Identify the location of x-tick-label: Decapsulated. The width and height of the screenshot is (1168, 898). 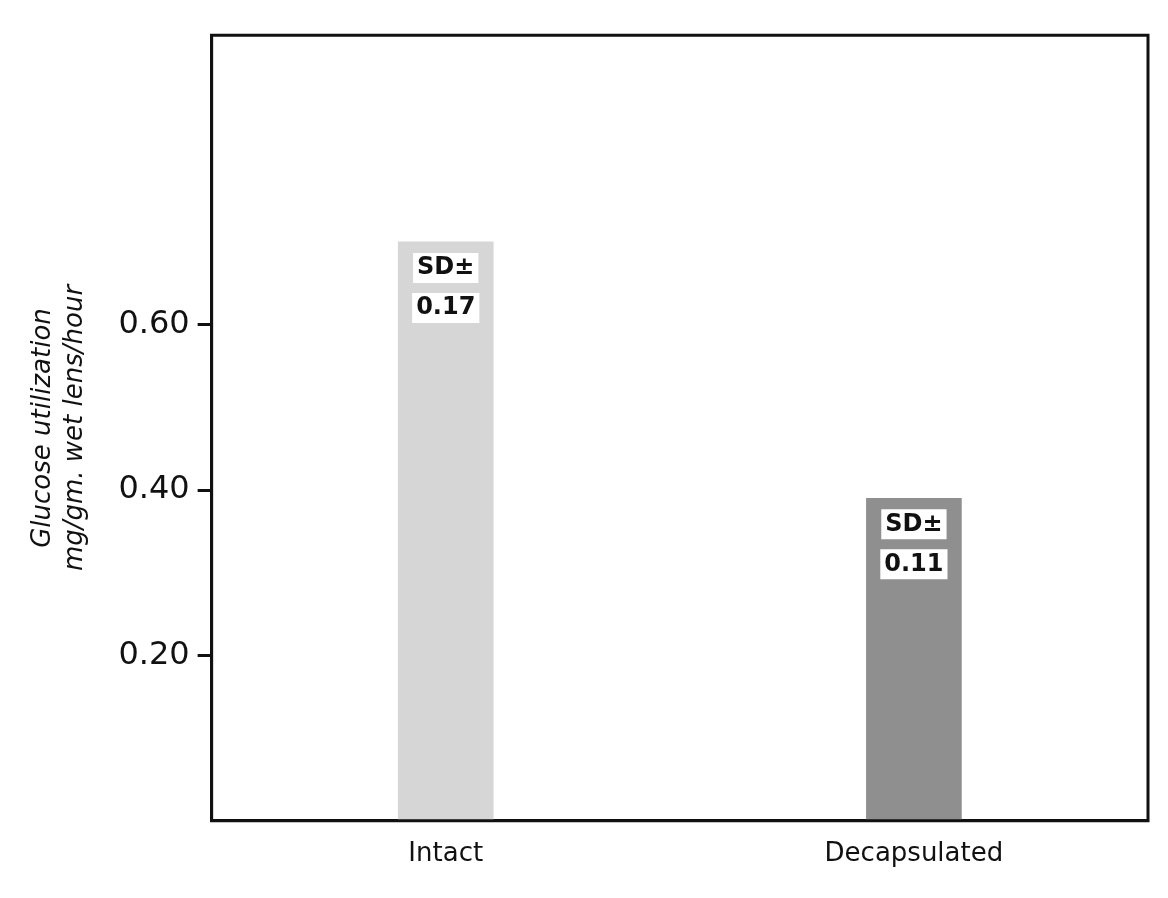
(914, 852).